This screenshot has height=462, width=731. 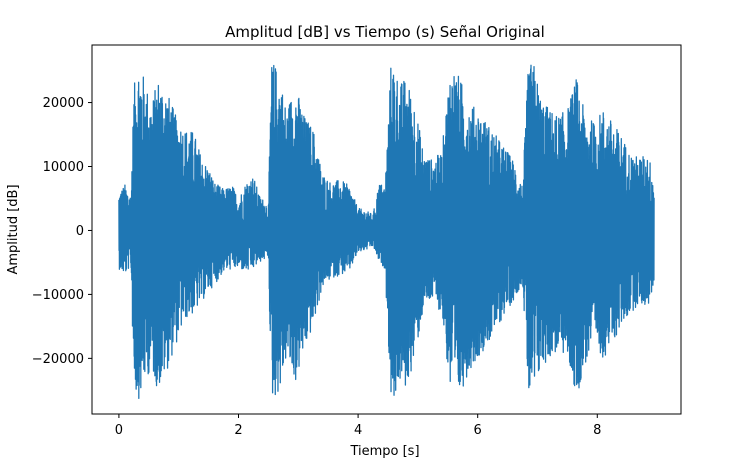 I want to click on y-tick-label: 10000, so click(x=63, y=167).